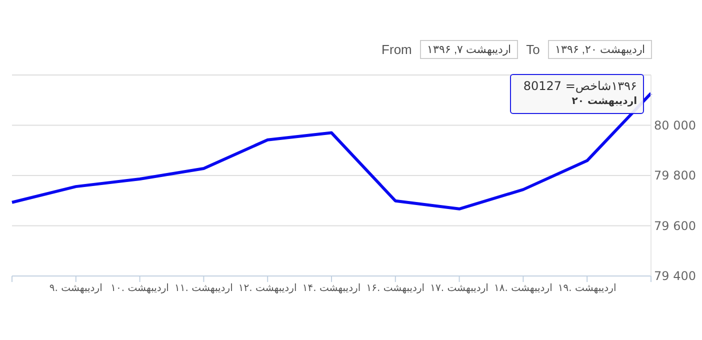 The width and height of the screenshot is (702, 340). I want to click on x-tick-label: ۱۲. اردیبهشت, so click(267, 288).